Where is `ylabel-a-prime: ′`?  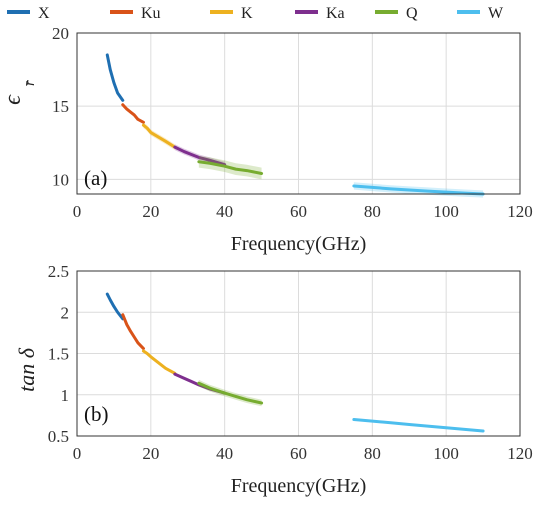
ylabel-a-prime: ′ is located at coordinates (27, 88).